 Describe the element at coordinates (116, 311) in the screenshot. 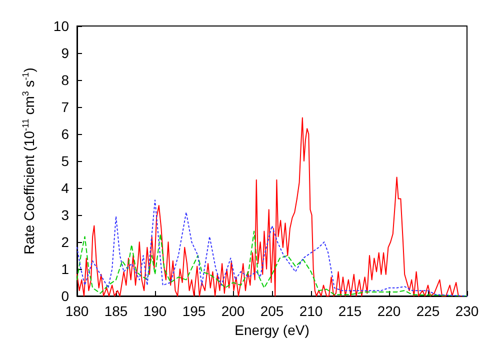

I see `x-tick-label: 185` at that location.